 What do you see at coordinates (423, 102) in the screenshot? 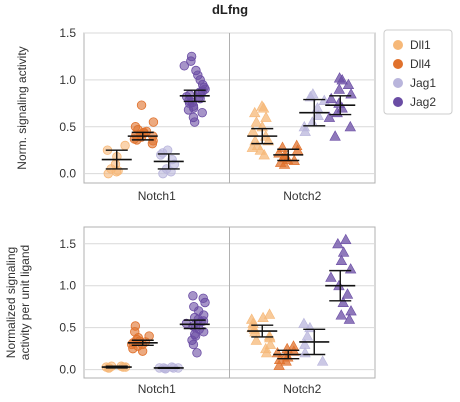
I see `legend-label: Jag2` at bounding box center [423, 102].